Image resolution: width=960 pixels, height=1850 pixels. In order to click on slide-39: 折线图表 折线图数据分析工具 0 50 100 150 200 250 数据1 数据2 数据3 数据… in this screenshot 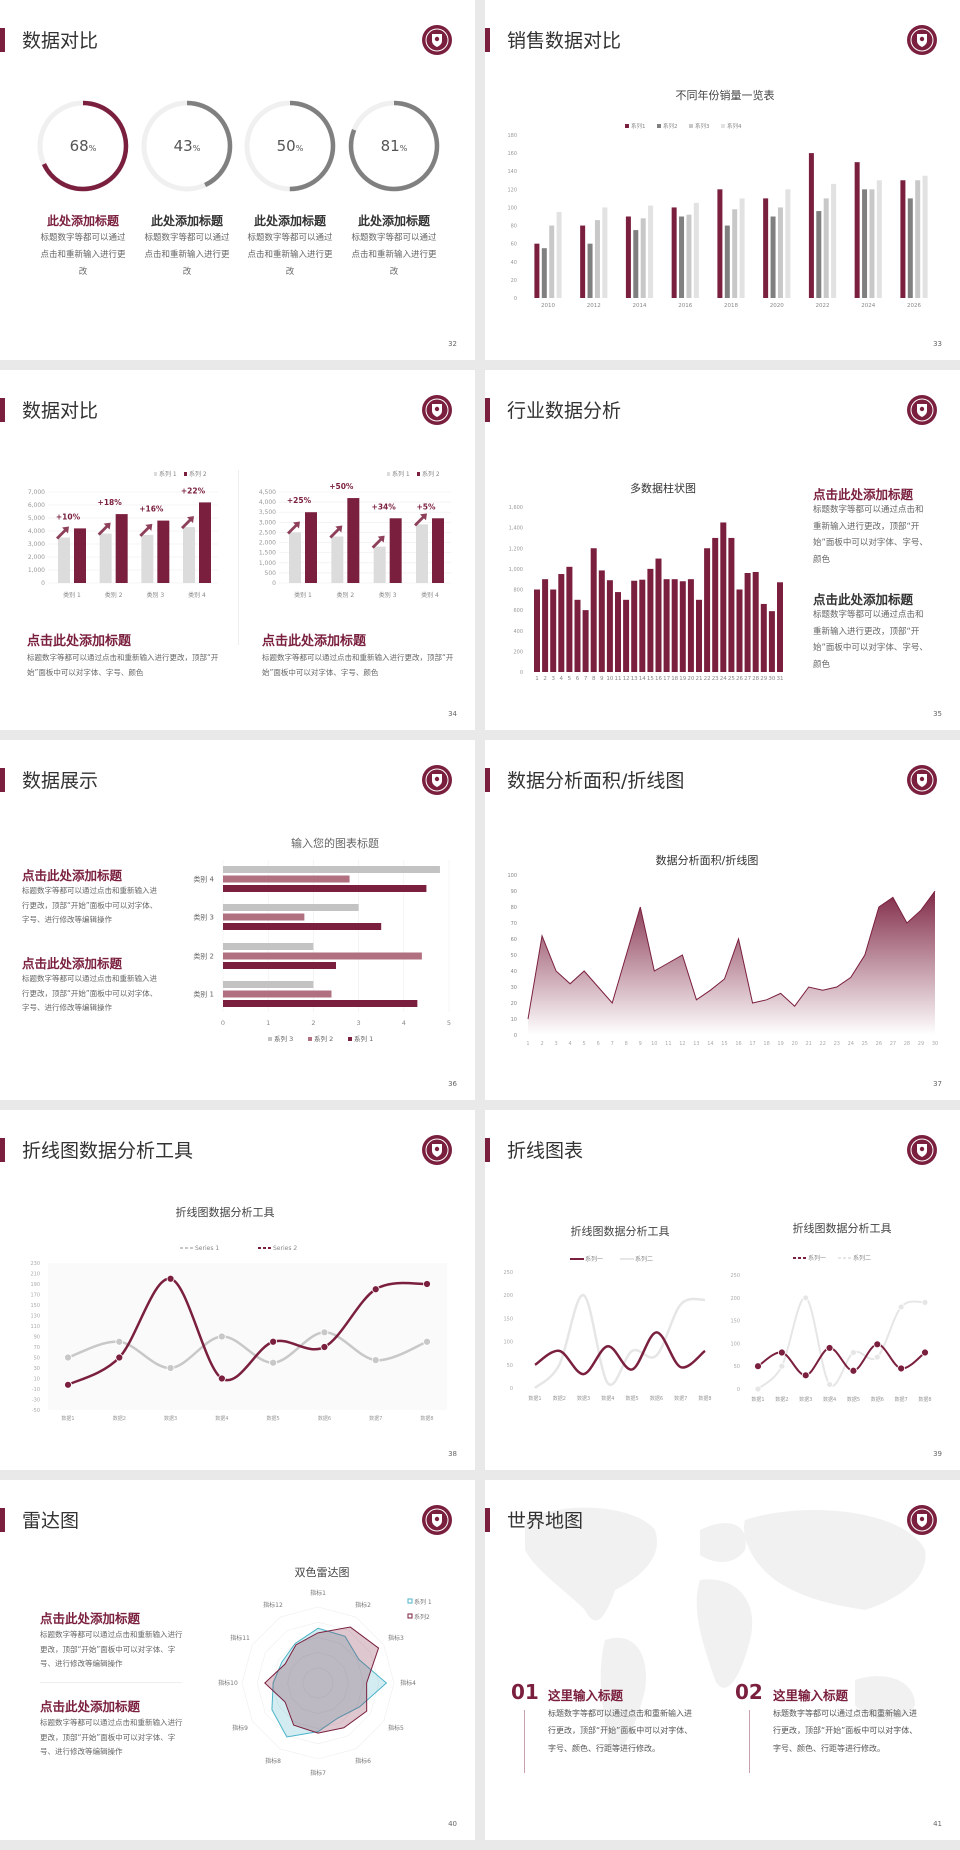, I will do `click(722, 1290)`.